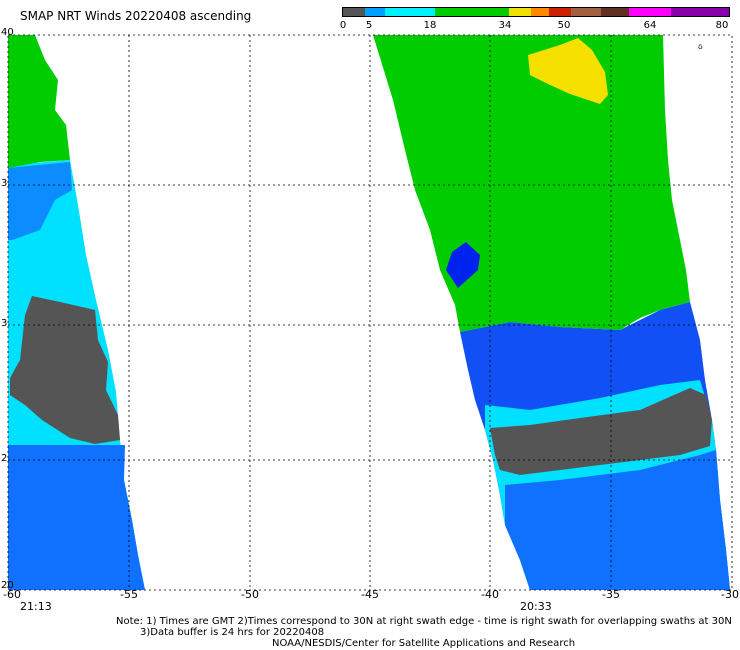  What do you see at coordinates (700, 49) in the screenshot?
I see `corner-mark: ᵟ` at bounding box center [700, 49].